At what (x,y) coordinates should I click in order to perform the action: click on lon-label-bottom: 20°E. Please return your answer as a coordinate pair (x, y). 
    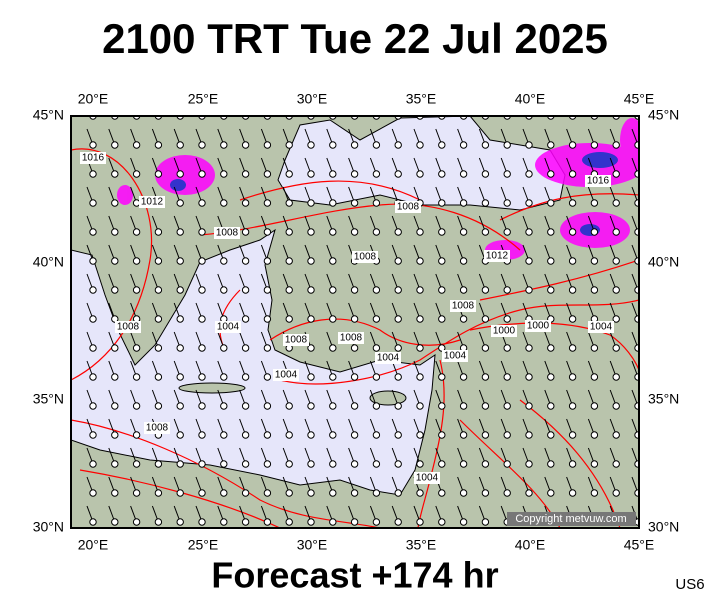
    Looking at the image, I should click on (93, 545).